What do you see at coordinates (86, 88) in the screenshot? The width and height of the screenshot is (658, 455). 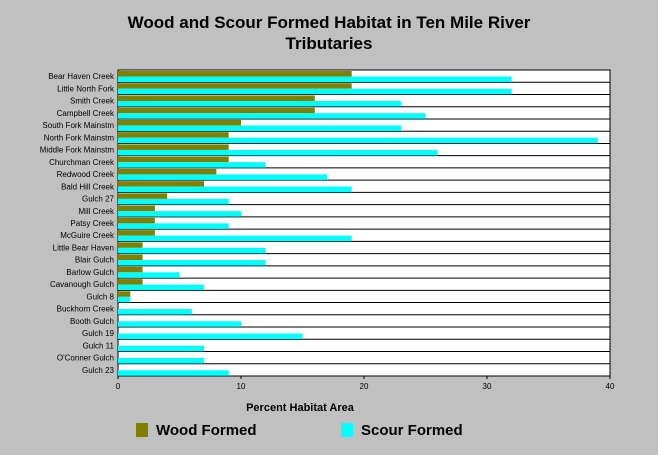 I see `category-label: Little North Fork` at bounding box center [86, 88].